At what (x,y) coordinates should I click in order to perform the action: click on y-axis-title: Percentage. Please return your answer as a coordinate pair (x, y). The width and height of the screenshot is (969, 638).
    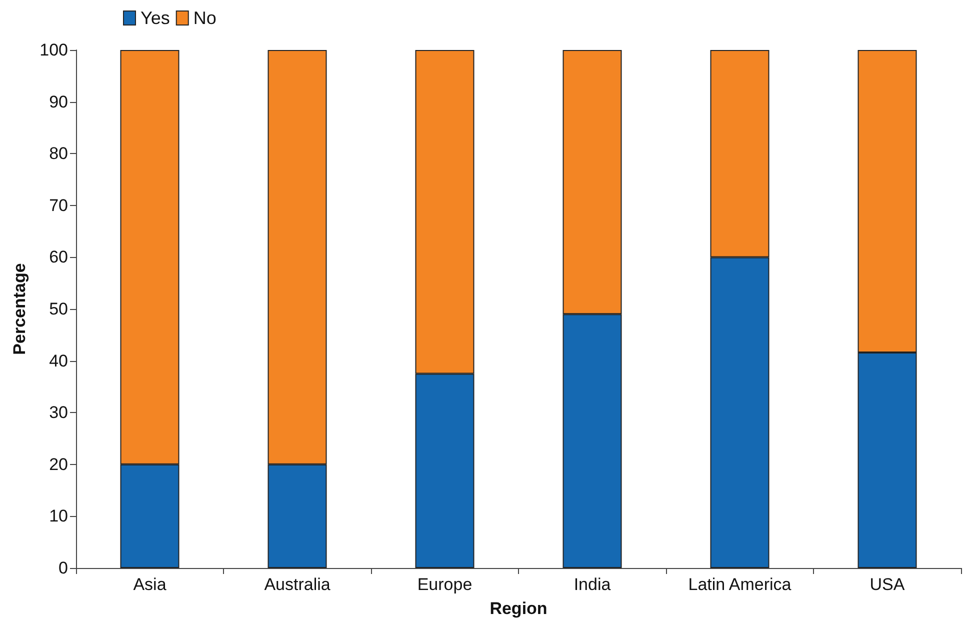
    Looking at the image, I should click on (19, 309).